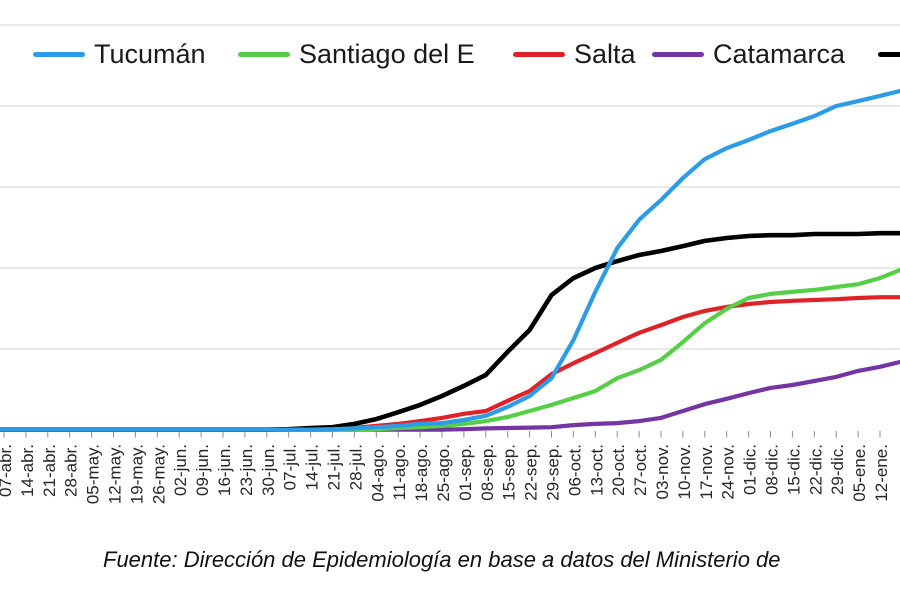  Describe the element at coordinates (640, 470) in the screenshot. I see `x-axis-label: 27-oct.` at that location.